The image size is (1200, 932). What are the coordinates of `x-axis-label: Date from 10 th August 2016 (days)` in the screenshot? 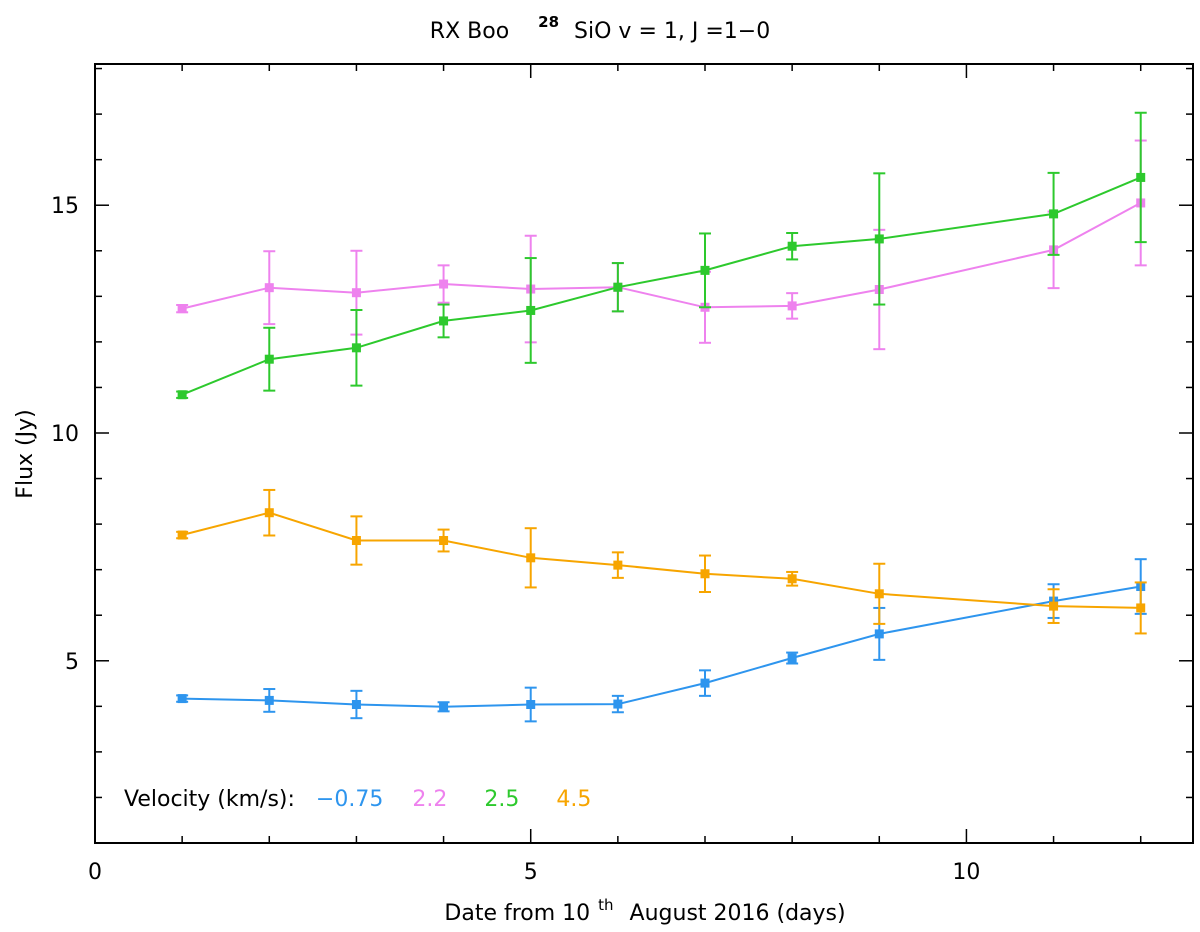 It's located at (644, 908).